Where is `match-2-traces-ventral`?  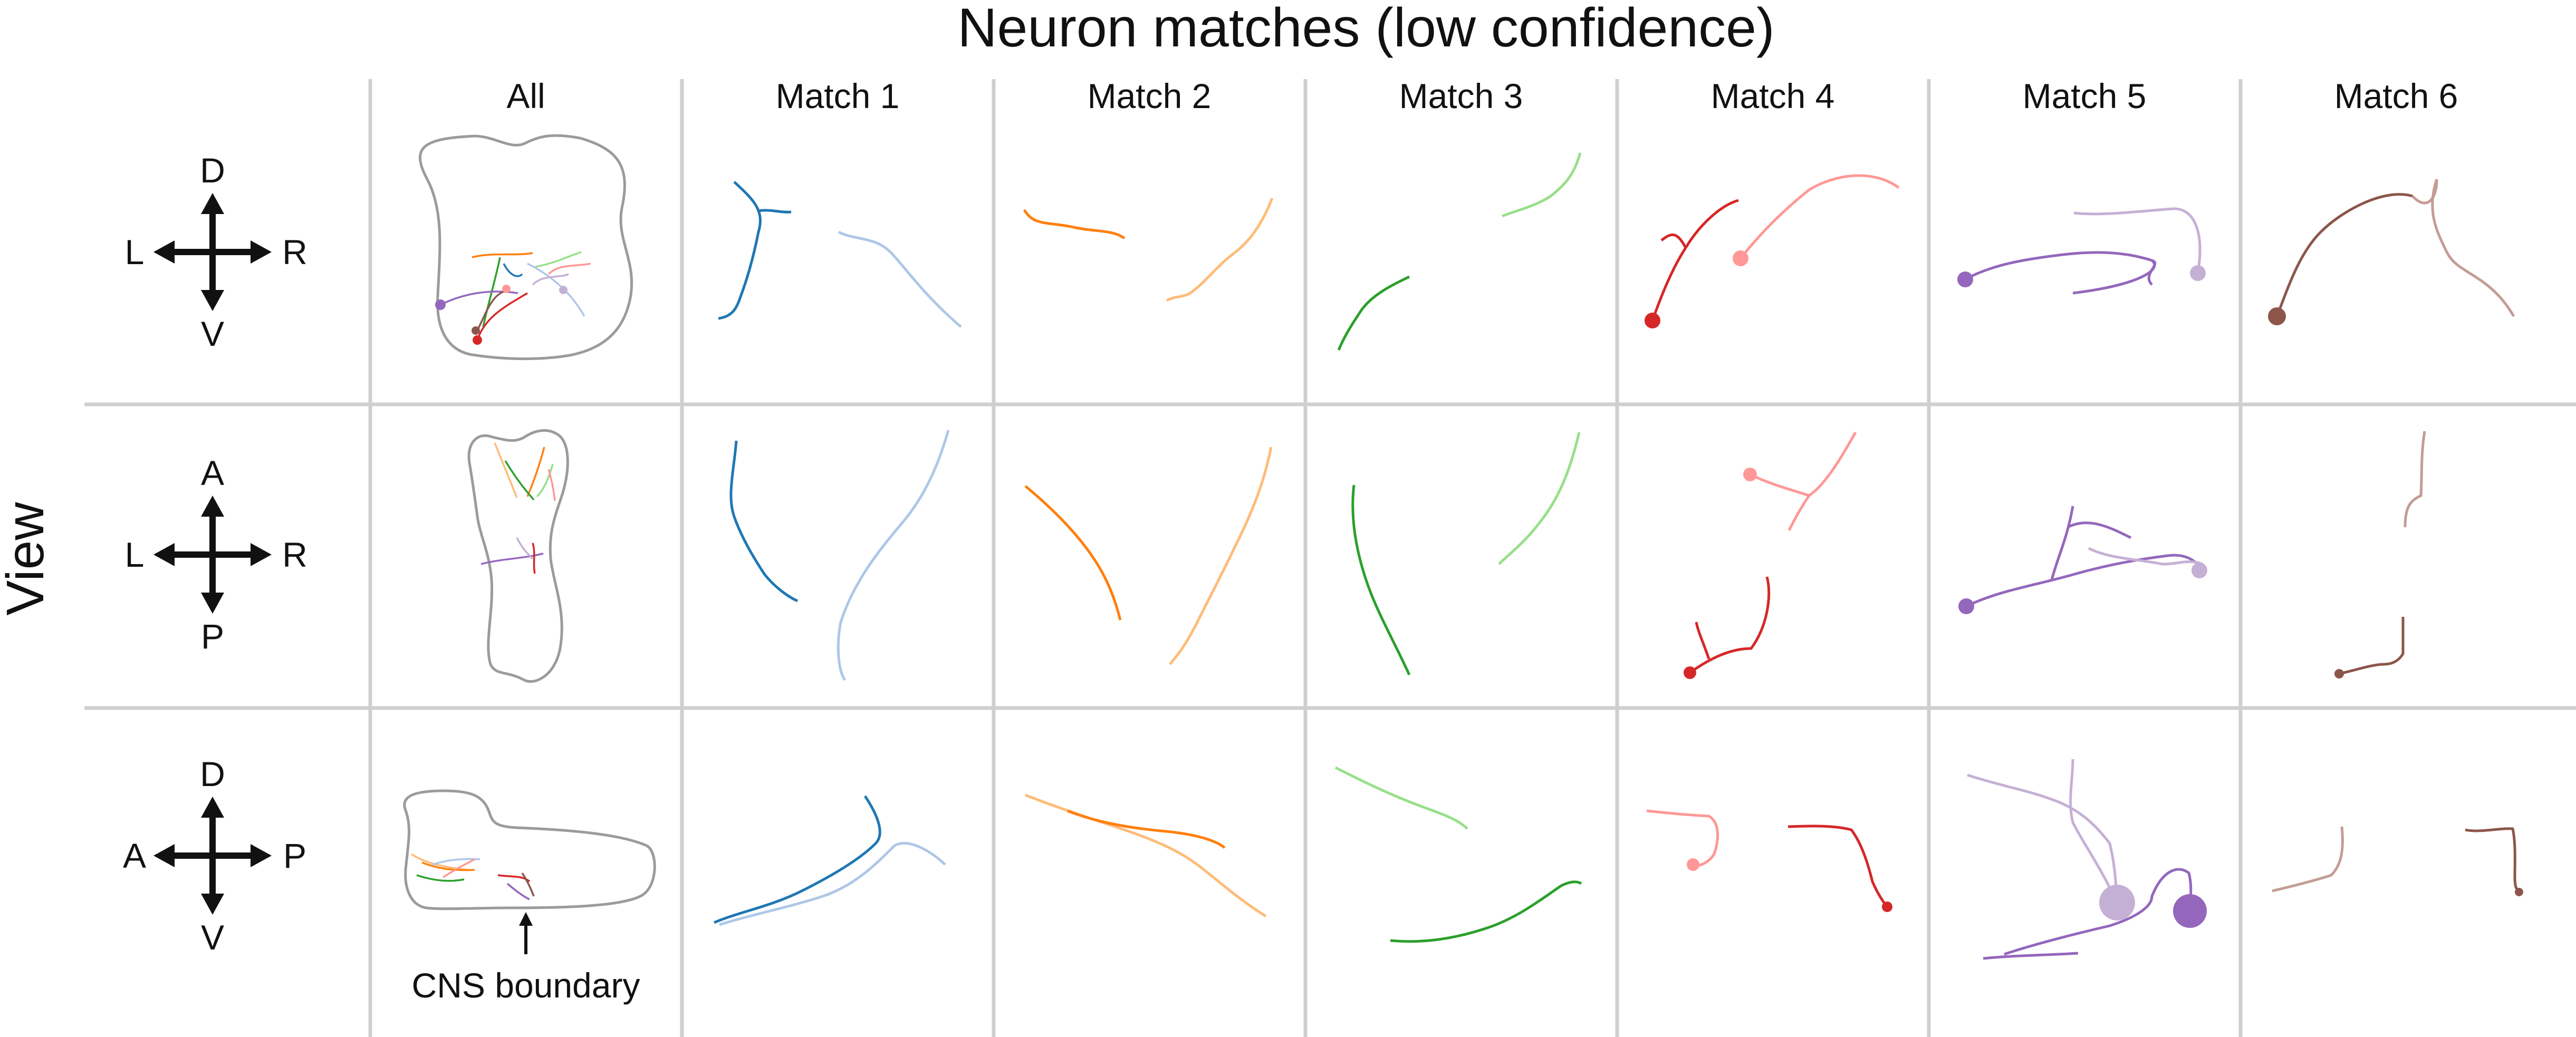
match-2-traces-ventral is located at coordinates (1149, 556).